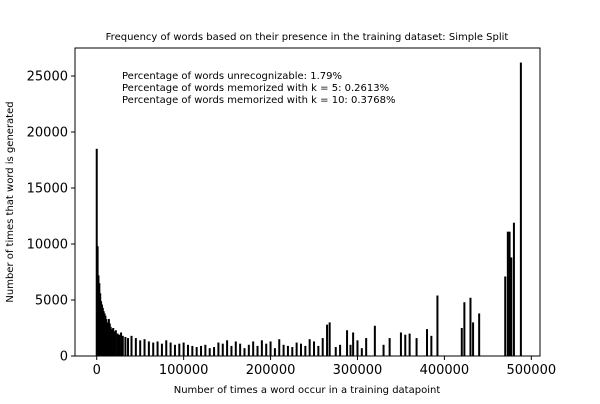  What do you see at coordinates (47, 189) in the screenshot?
I see `y-tick-label: 15000` at bounding box center [47, 189].